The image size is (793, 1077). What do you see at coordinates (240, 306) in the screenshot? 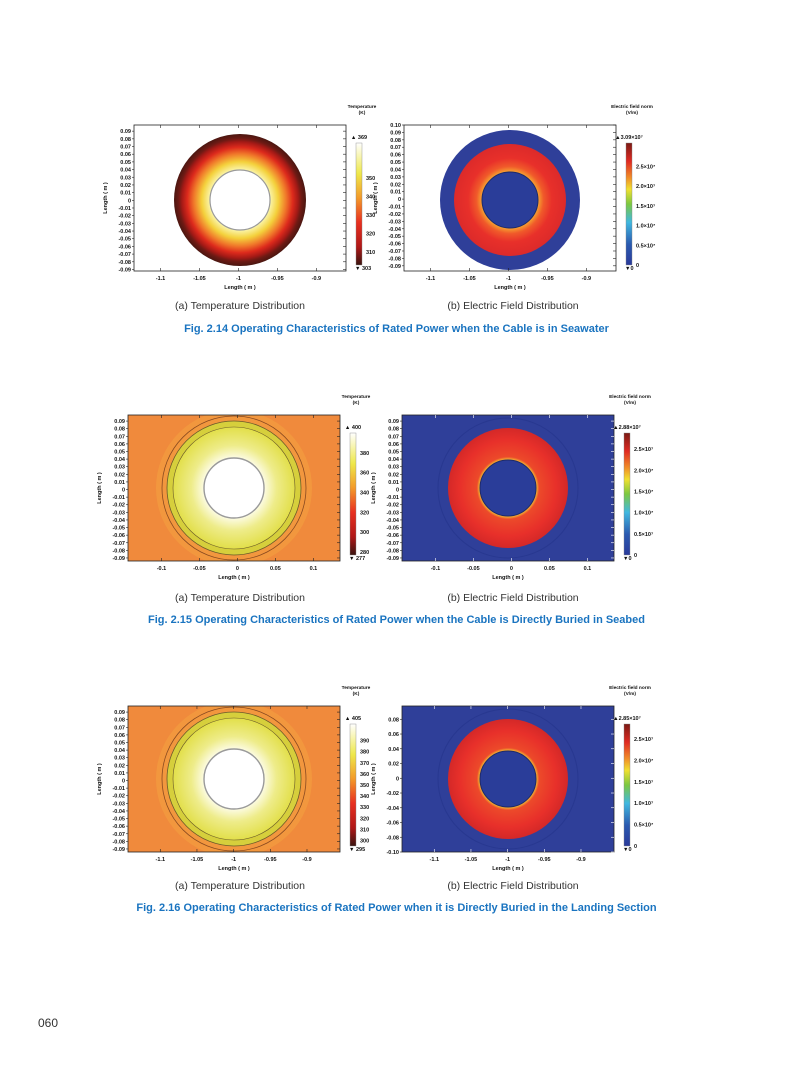
I see `fig-2-14-subcaption-a: (a) Temperature Distribution` at bounding box center [240, 306].